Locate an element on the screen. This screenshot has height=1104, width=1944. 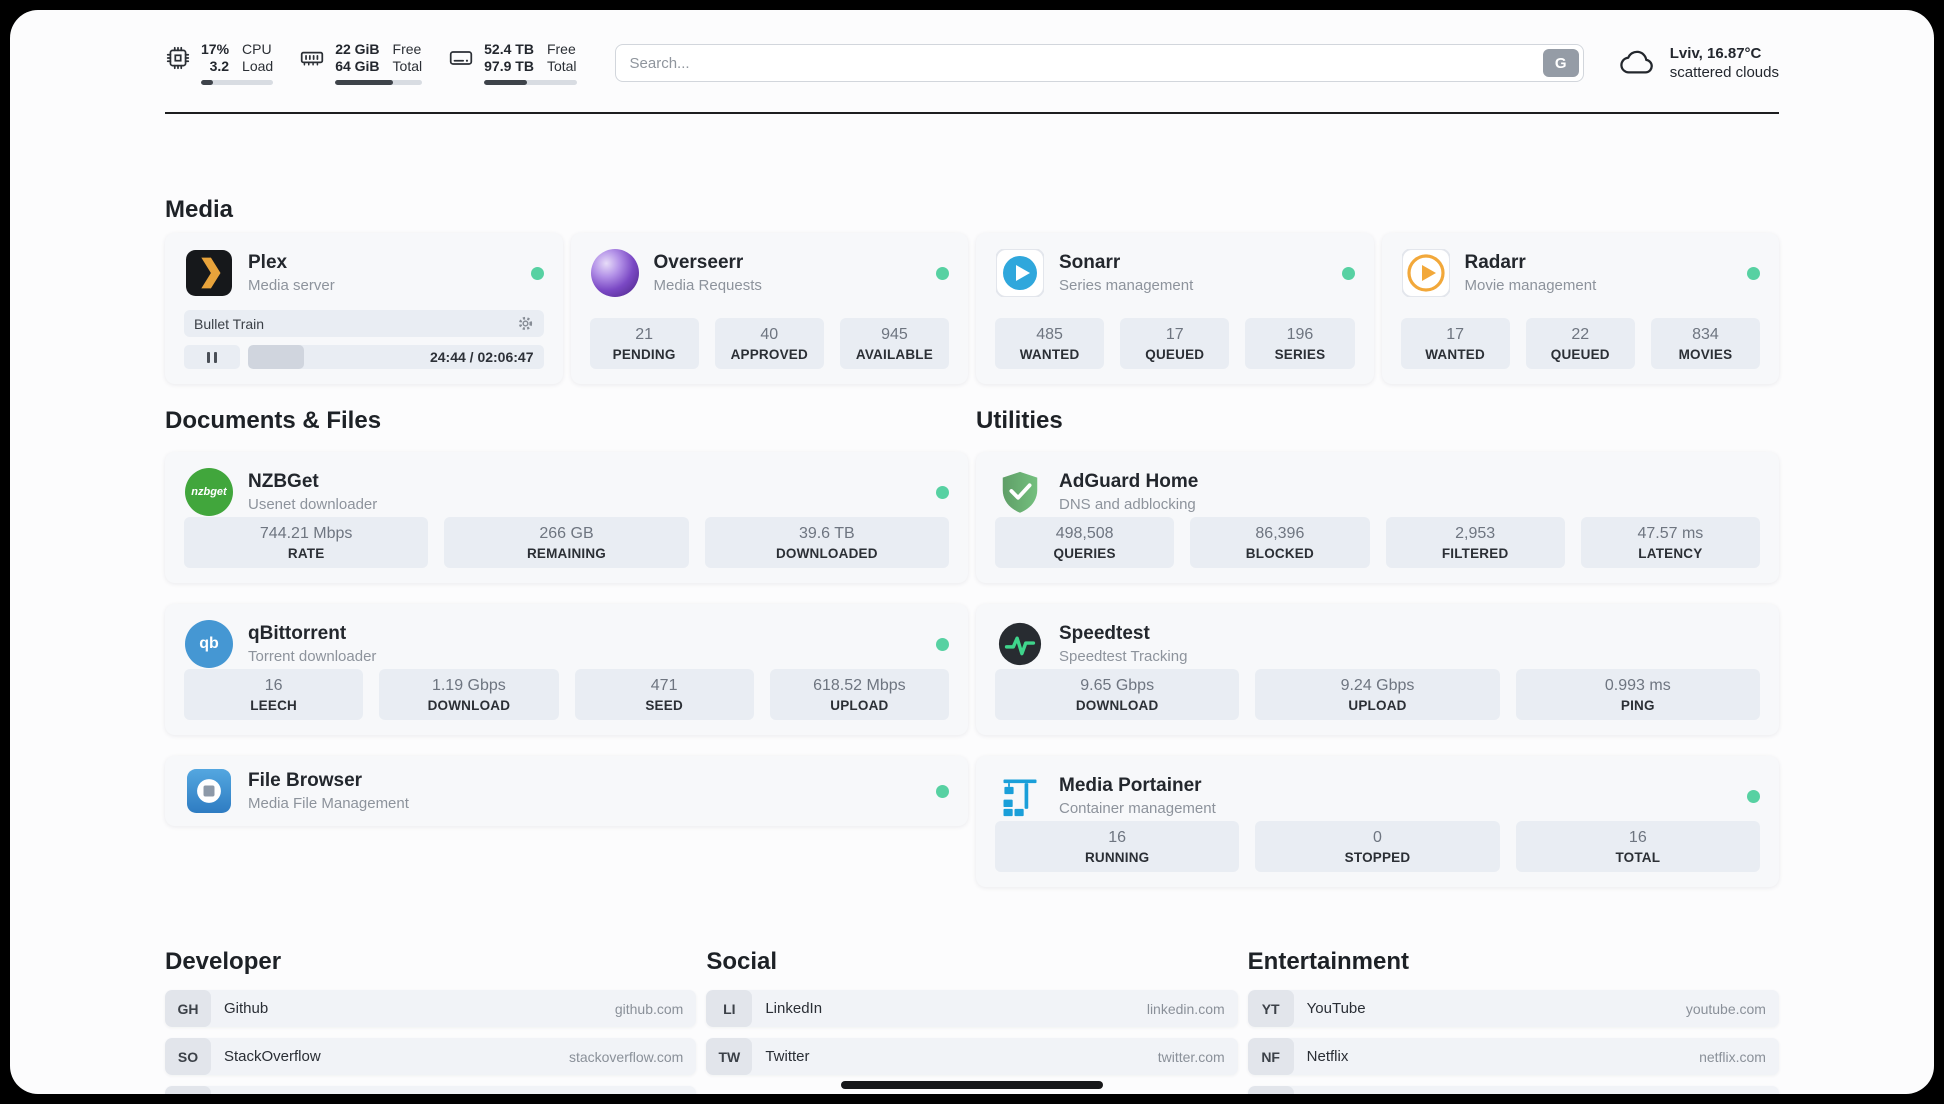
developer-section-title: Developer is located at coordinates (223, 961).